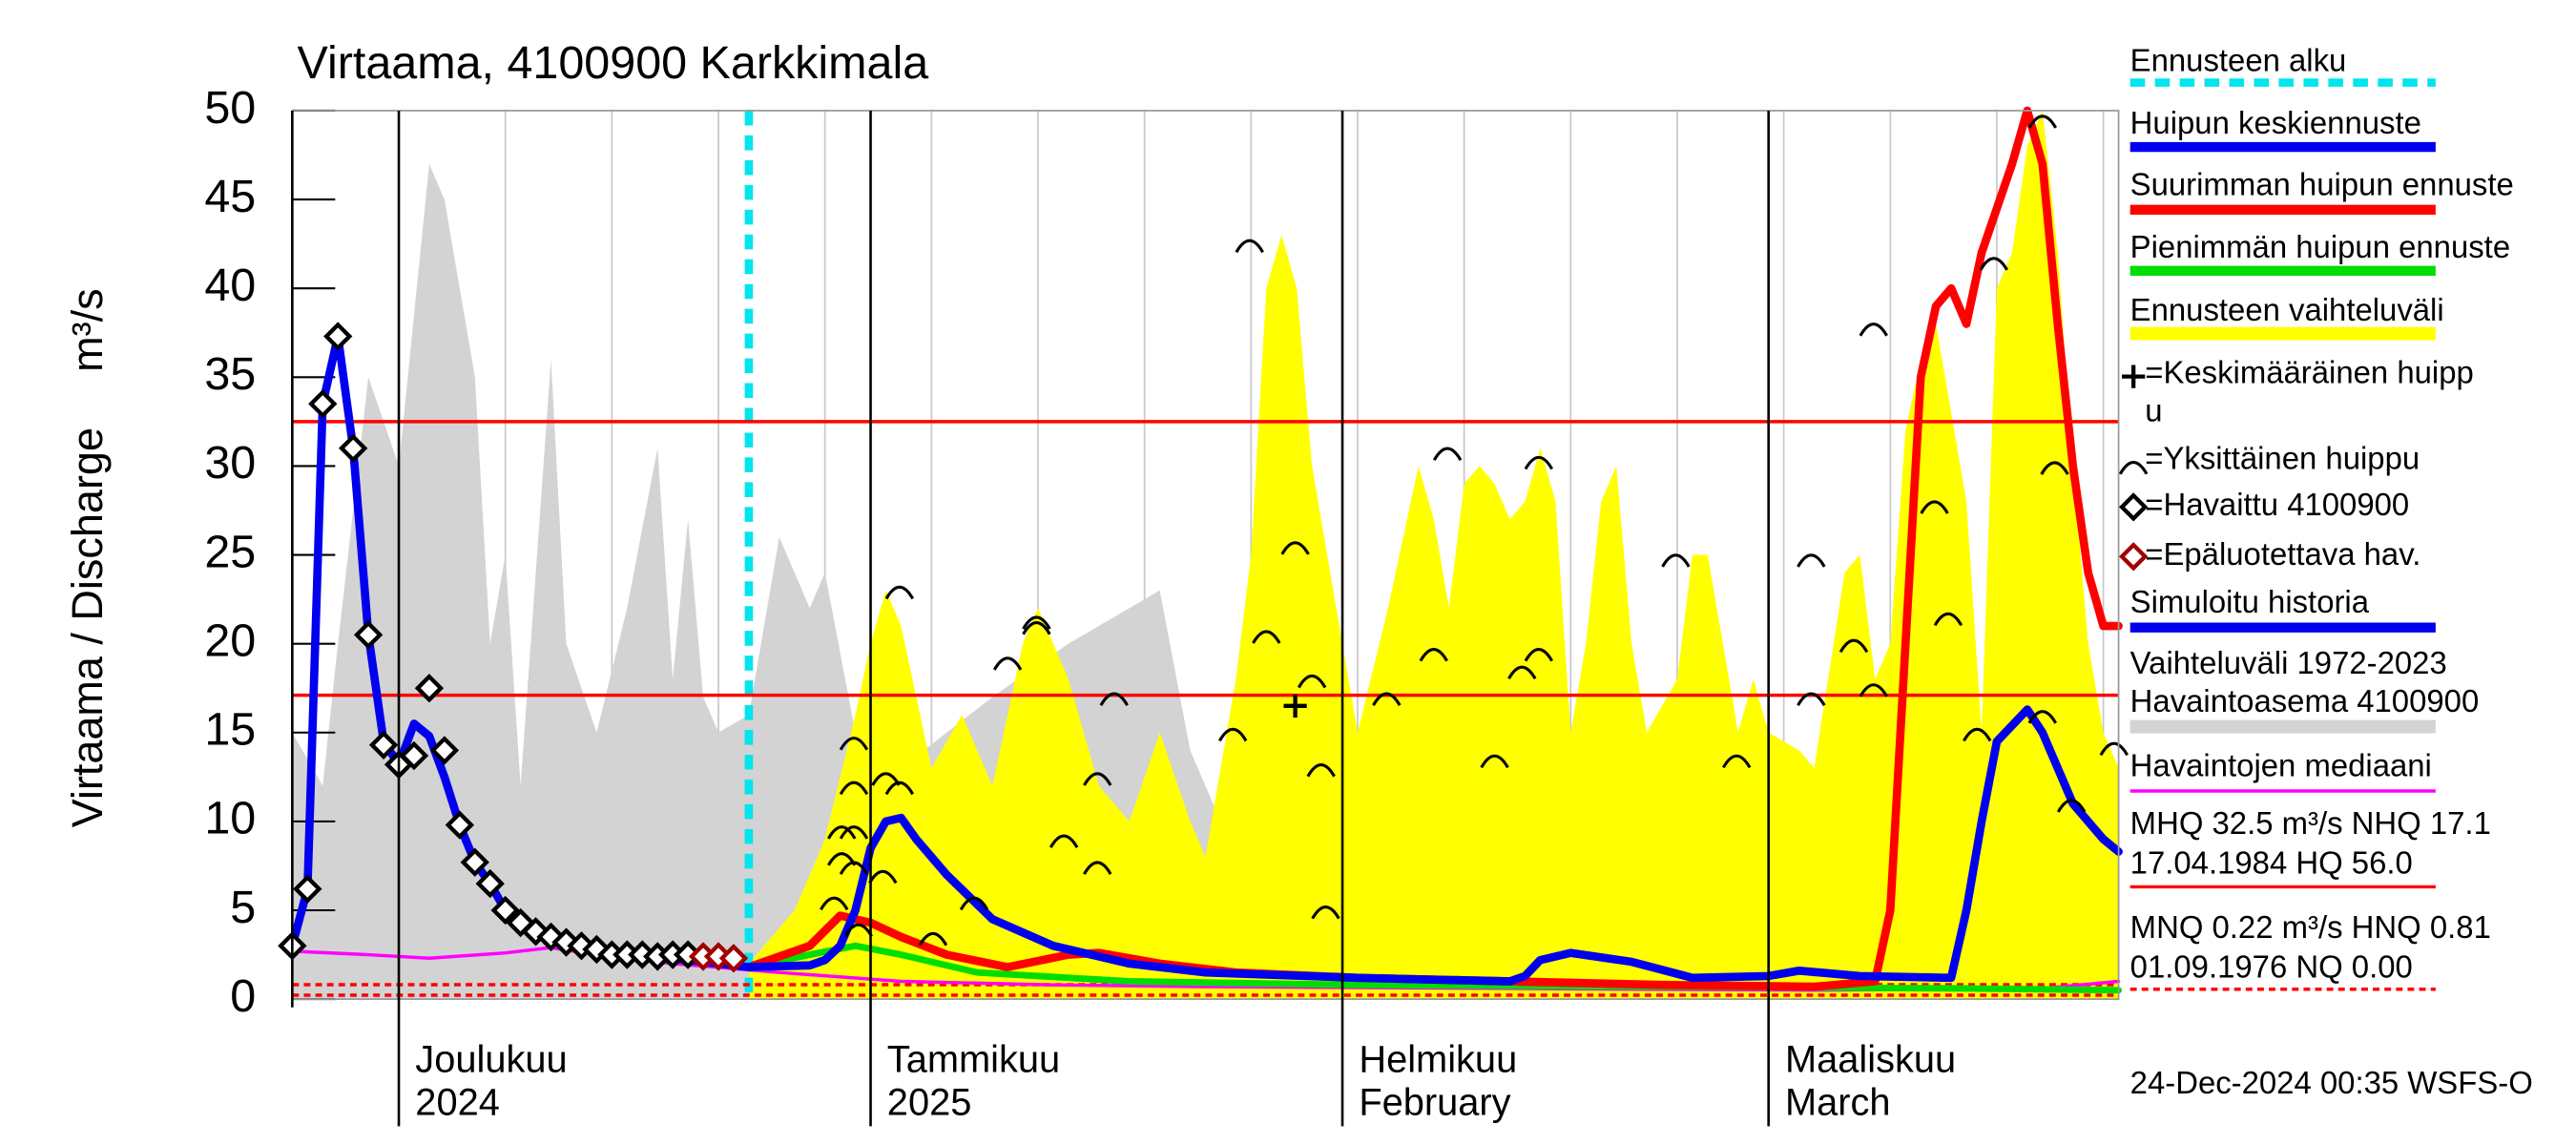  Describe the element at coordinates (230, 551) in the screenshot. I see `y-tick-label: 25` at that location.